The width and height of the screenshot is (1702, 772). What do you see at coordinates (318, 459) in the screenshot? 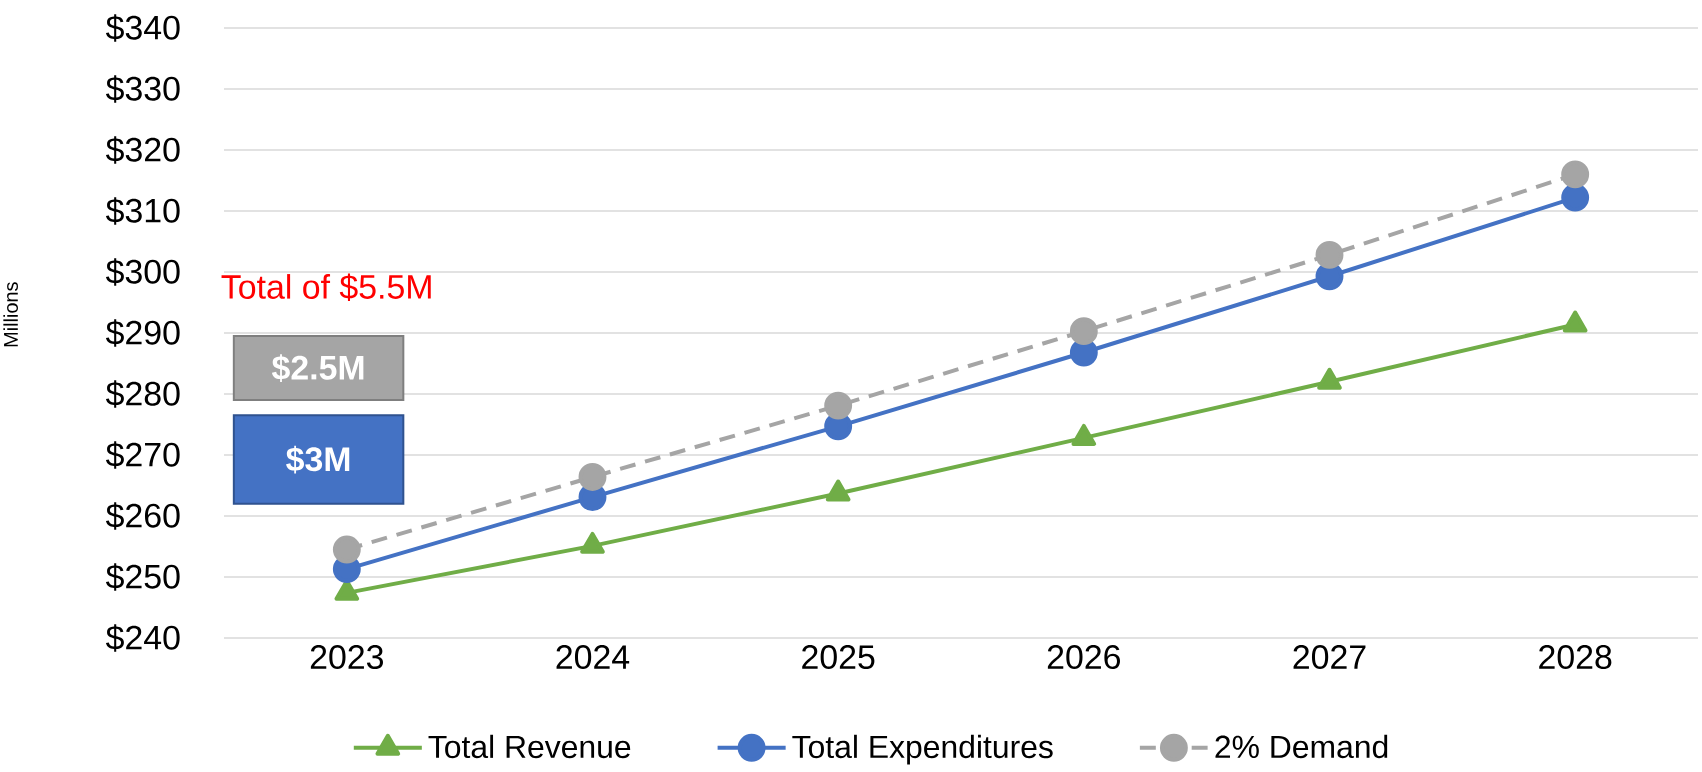
I see `annotation: $3M` at bounding box center [318, 459].